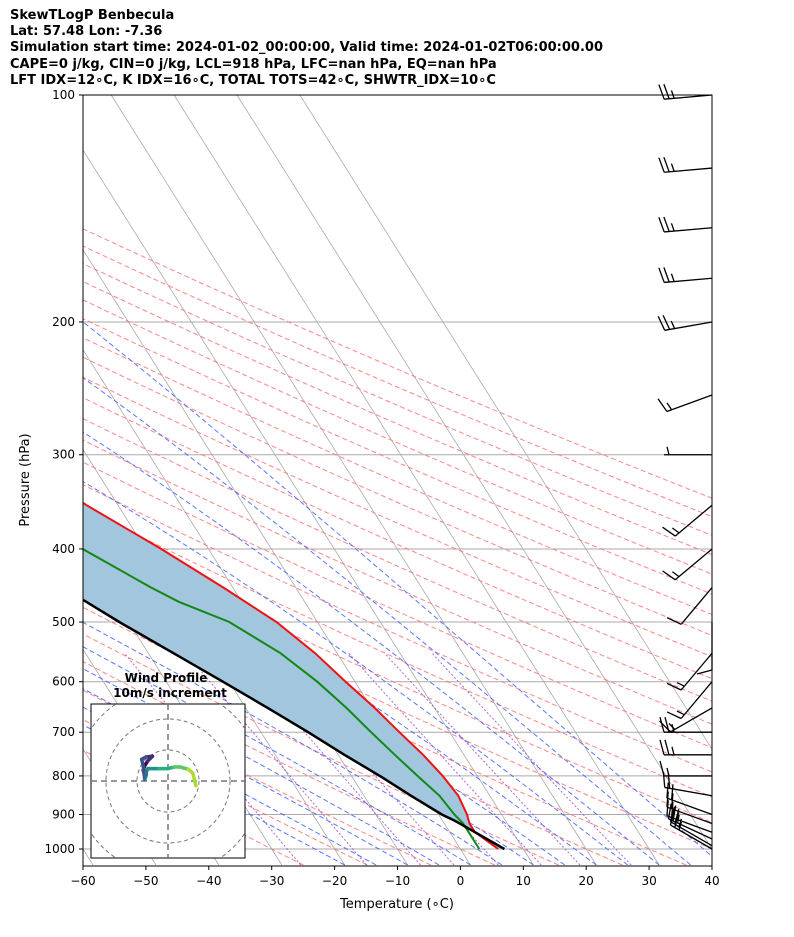 The height and width of the screenshot is (937, 794). I want to click on x-tick-label: 40, so click(711, 881).